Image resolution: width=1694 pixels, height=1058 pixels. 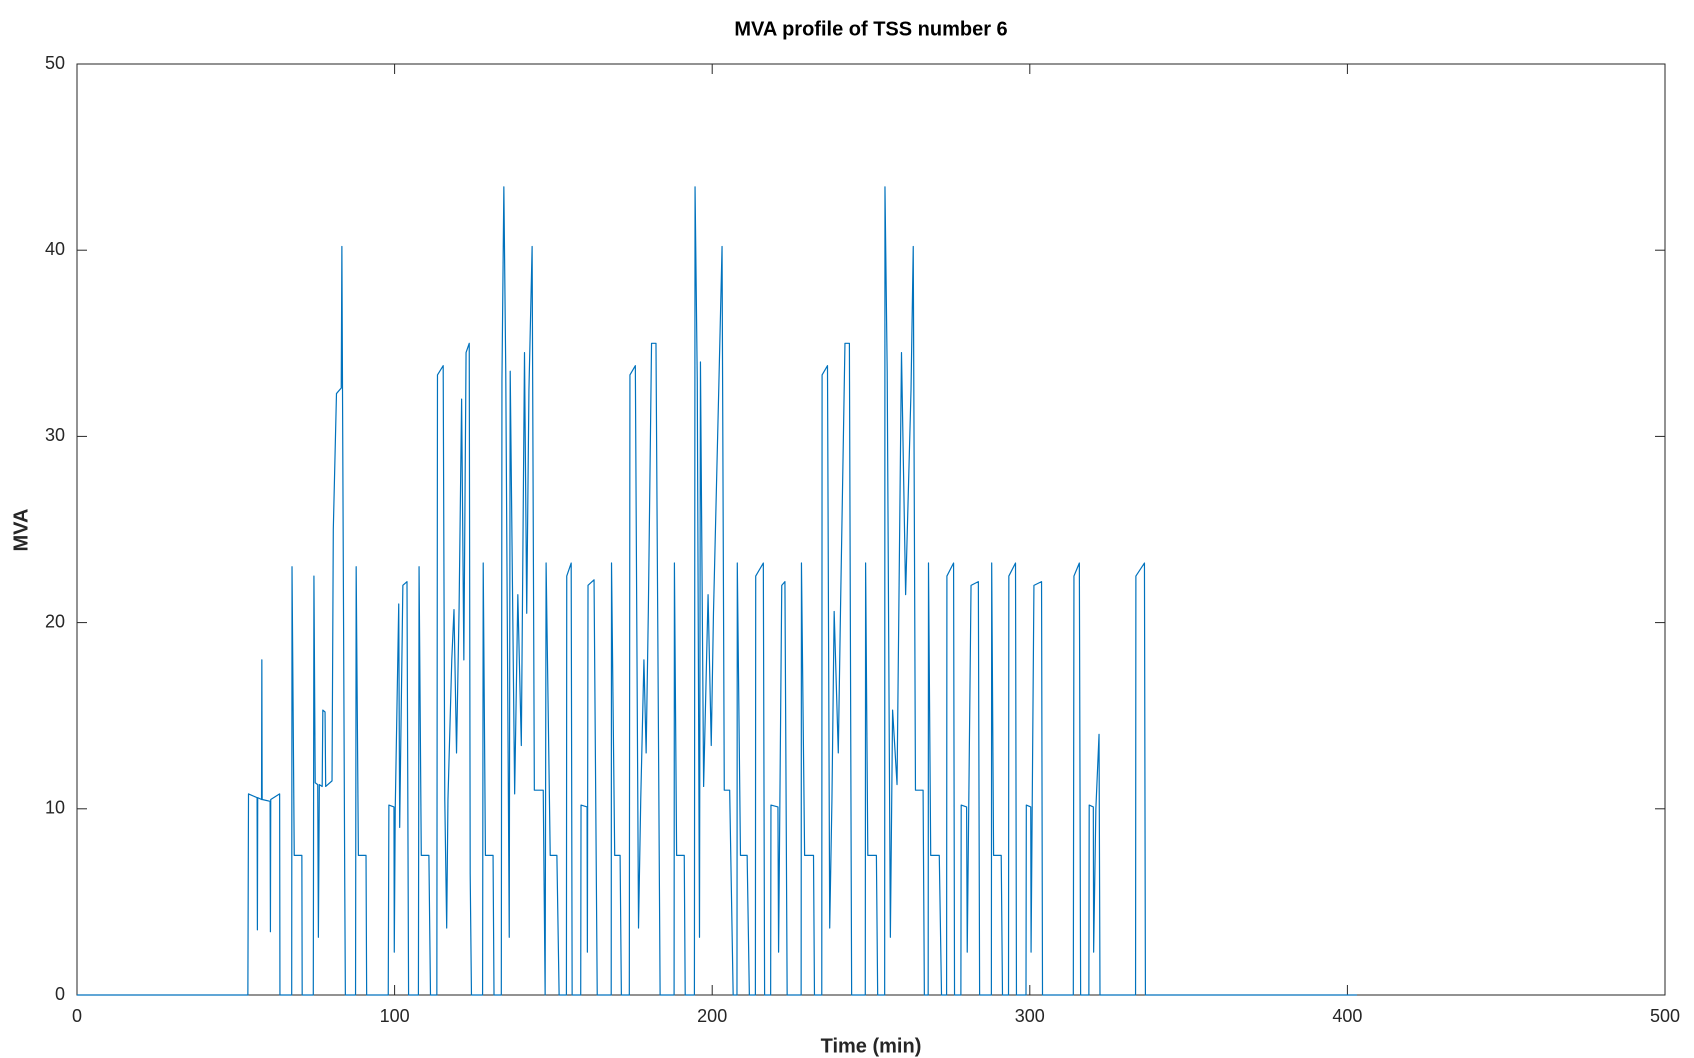 What do you see at coordinates (1030, 1016) in the screenshot?
I see `x-tick-label: 300` at bounding box center [1030, 1016].